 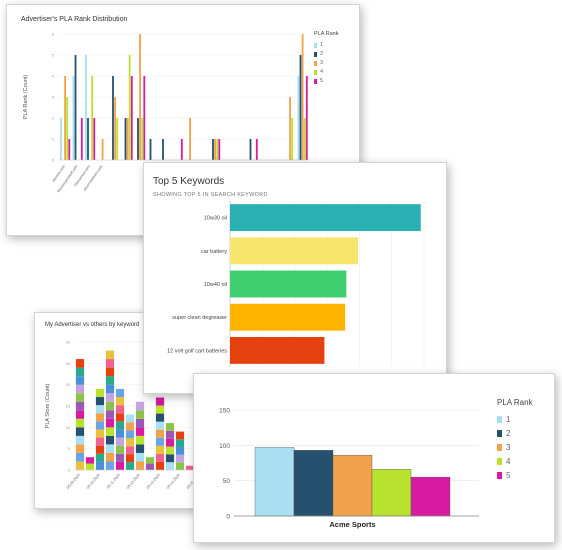 What do you see at coordinates (352, 524) in the screenshot?
I see `x-tick-label: Acme Sports` at bounding box center [352, 524].